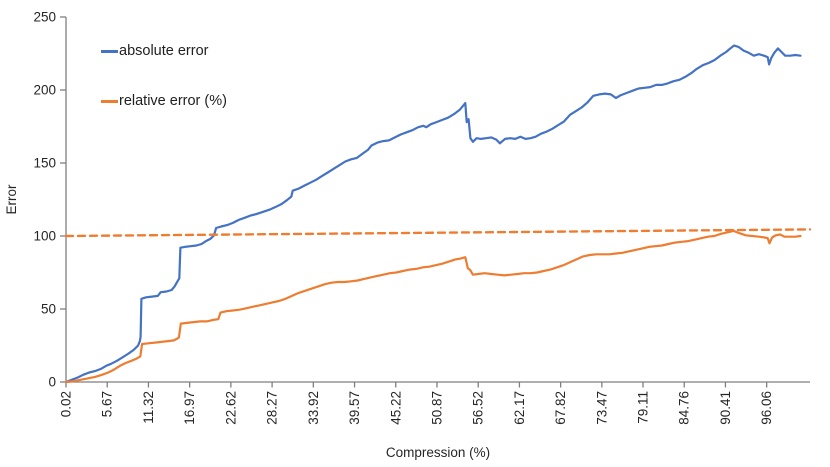 This screenshot has height=467, width=830. What do you see at coordinates (230, 408) in the screenshot?
I see `x-tick-label: 22.62` at bounding box center [230, 408].